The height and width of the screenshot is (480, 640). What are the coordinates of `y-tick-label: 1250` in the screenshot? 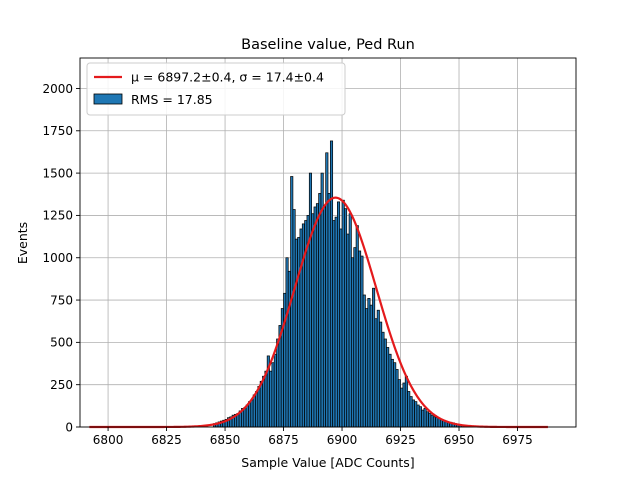 It's located at (57, 216).